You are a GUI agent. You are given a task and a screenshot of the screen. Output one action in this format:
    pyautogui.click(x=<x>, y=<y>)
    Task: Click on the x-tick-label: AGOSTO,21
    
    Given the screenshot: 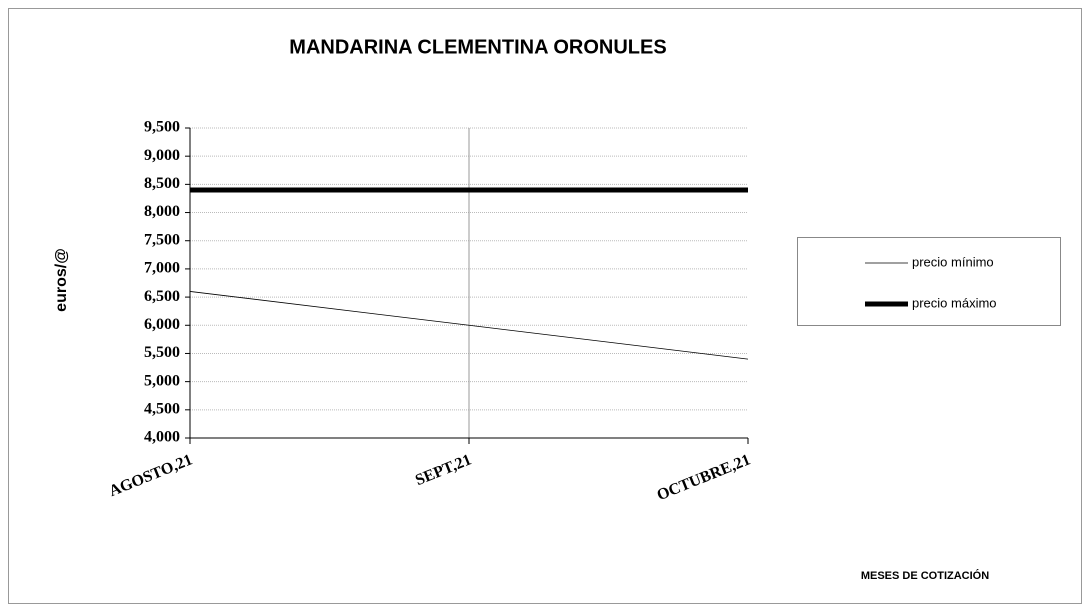 What is the action you would take?
    pyautogui.click(x=151, y=475)
    